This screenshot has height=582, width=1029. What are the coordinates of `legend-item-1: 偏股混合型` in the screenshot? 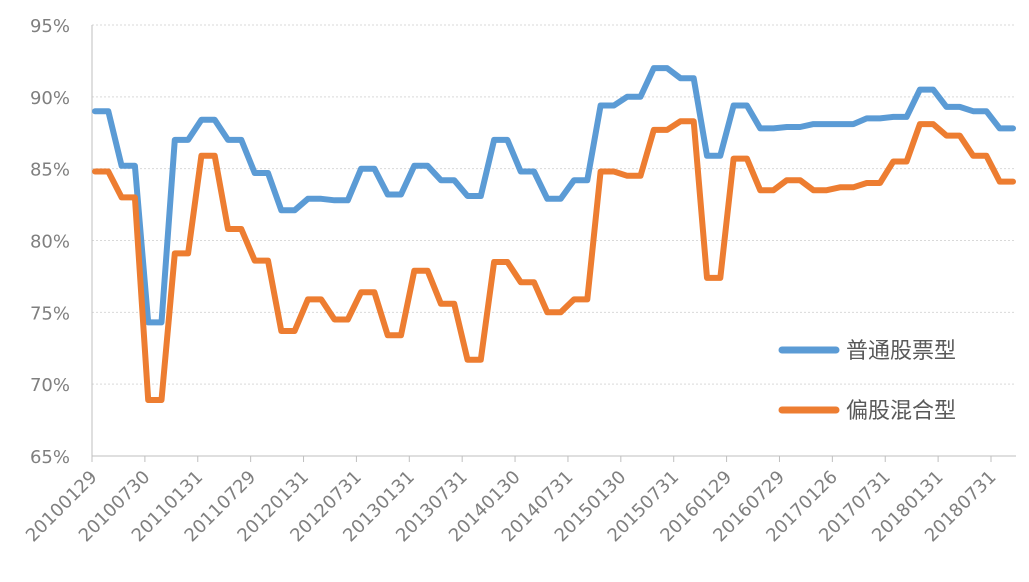 It's located at (867, 411).